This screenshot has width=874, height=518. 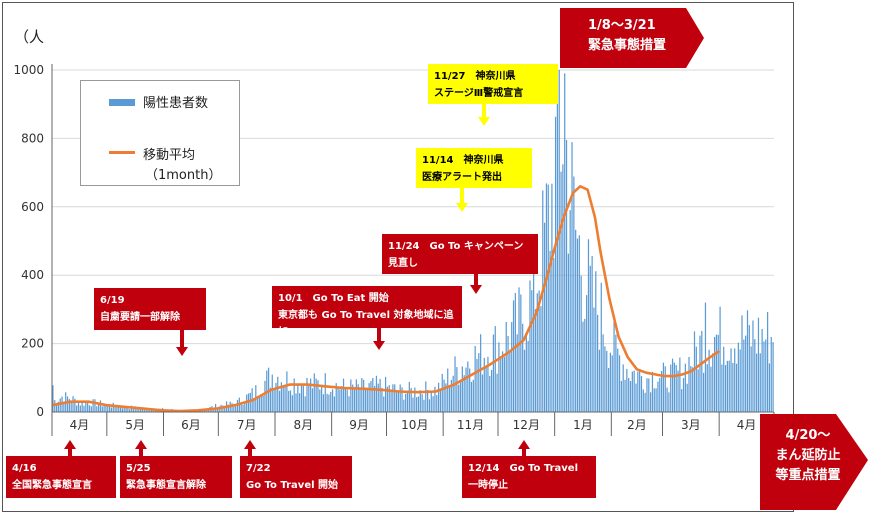 What do you see at coordinates (296, 477) in the screenshot?
I see `annotation-0722: 7/22 Go To Travel 開始` at bounding box center [296, 477].